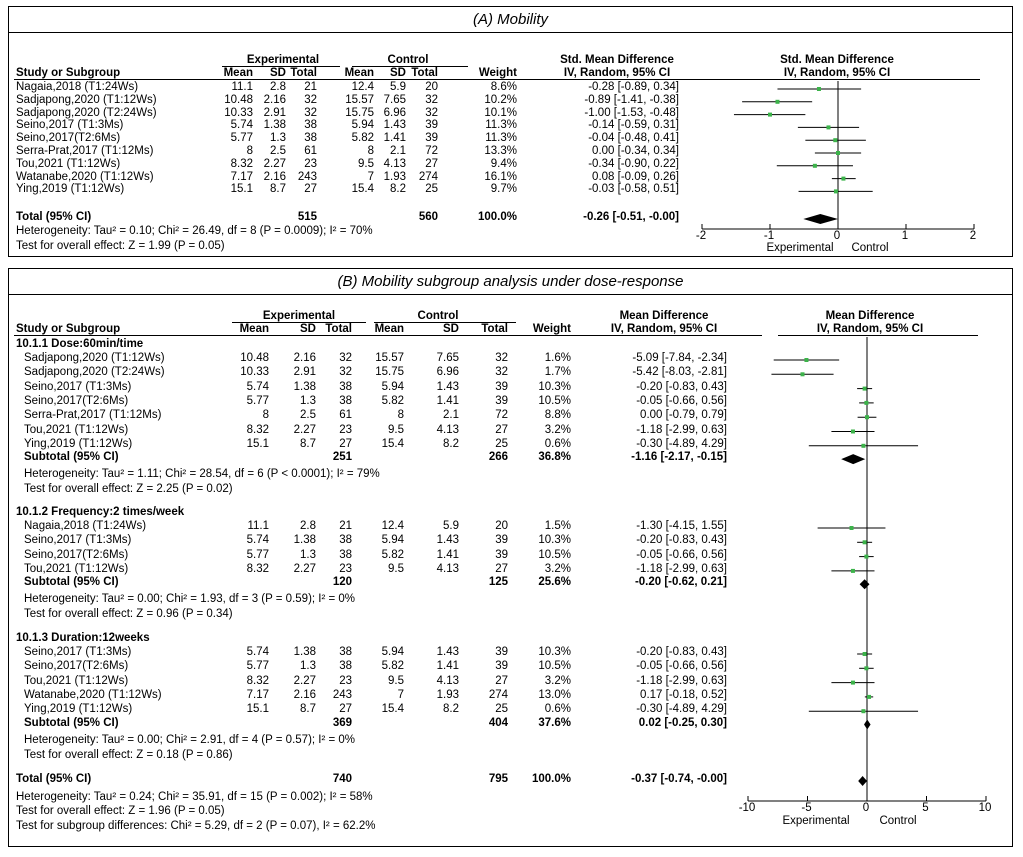 The image size is (1023, 857). I want to click on exp-sd: 1.3, so click(308, 400).